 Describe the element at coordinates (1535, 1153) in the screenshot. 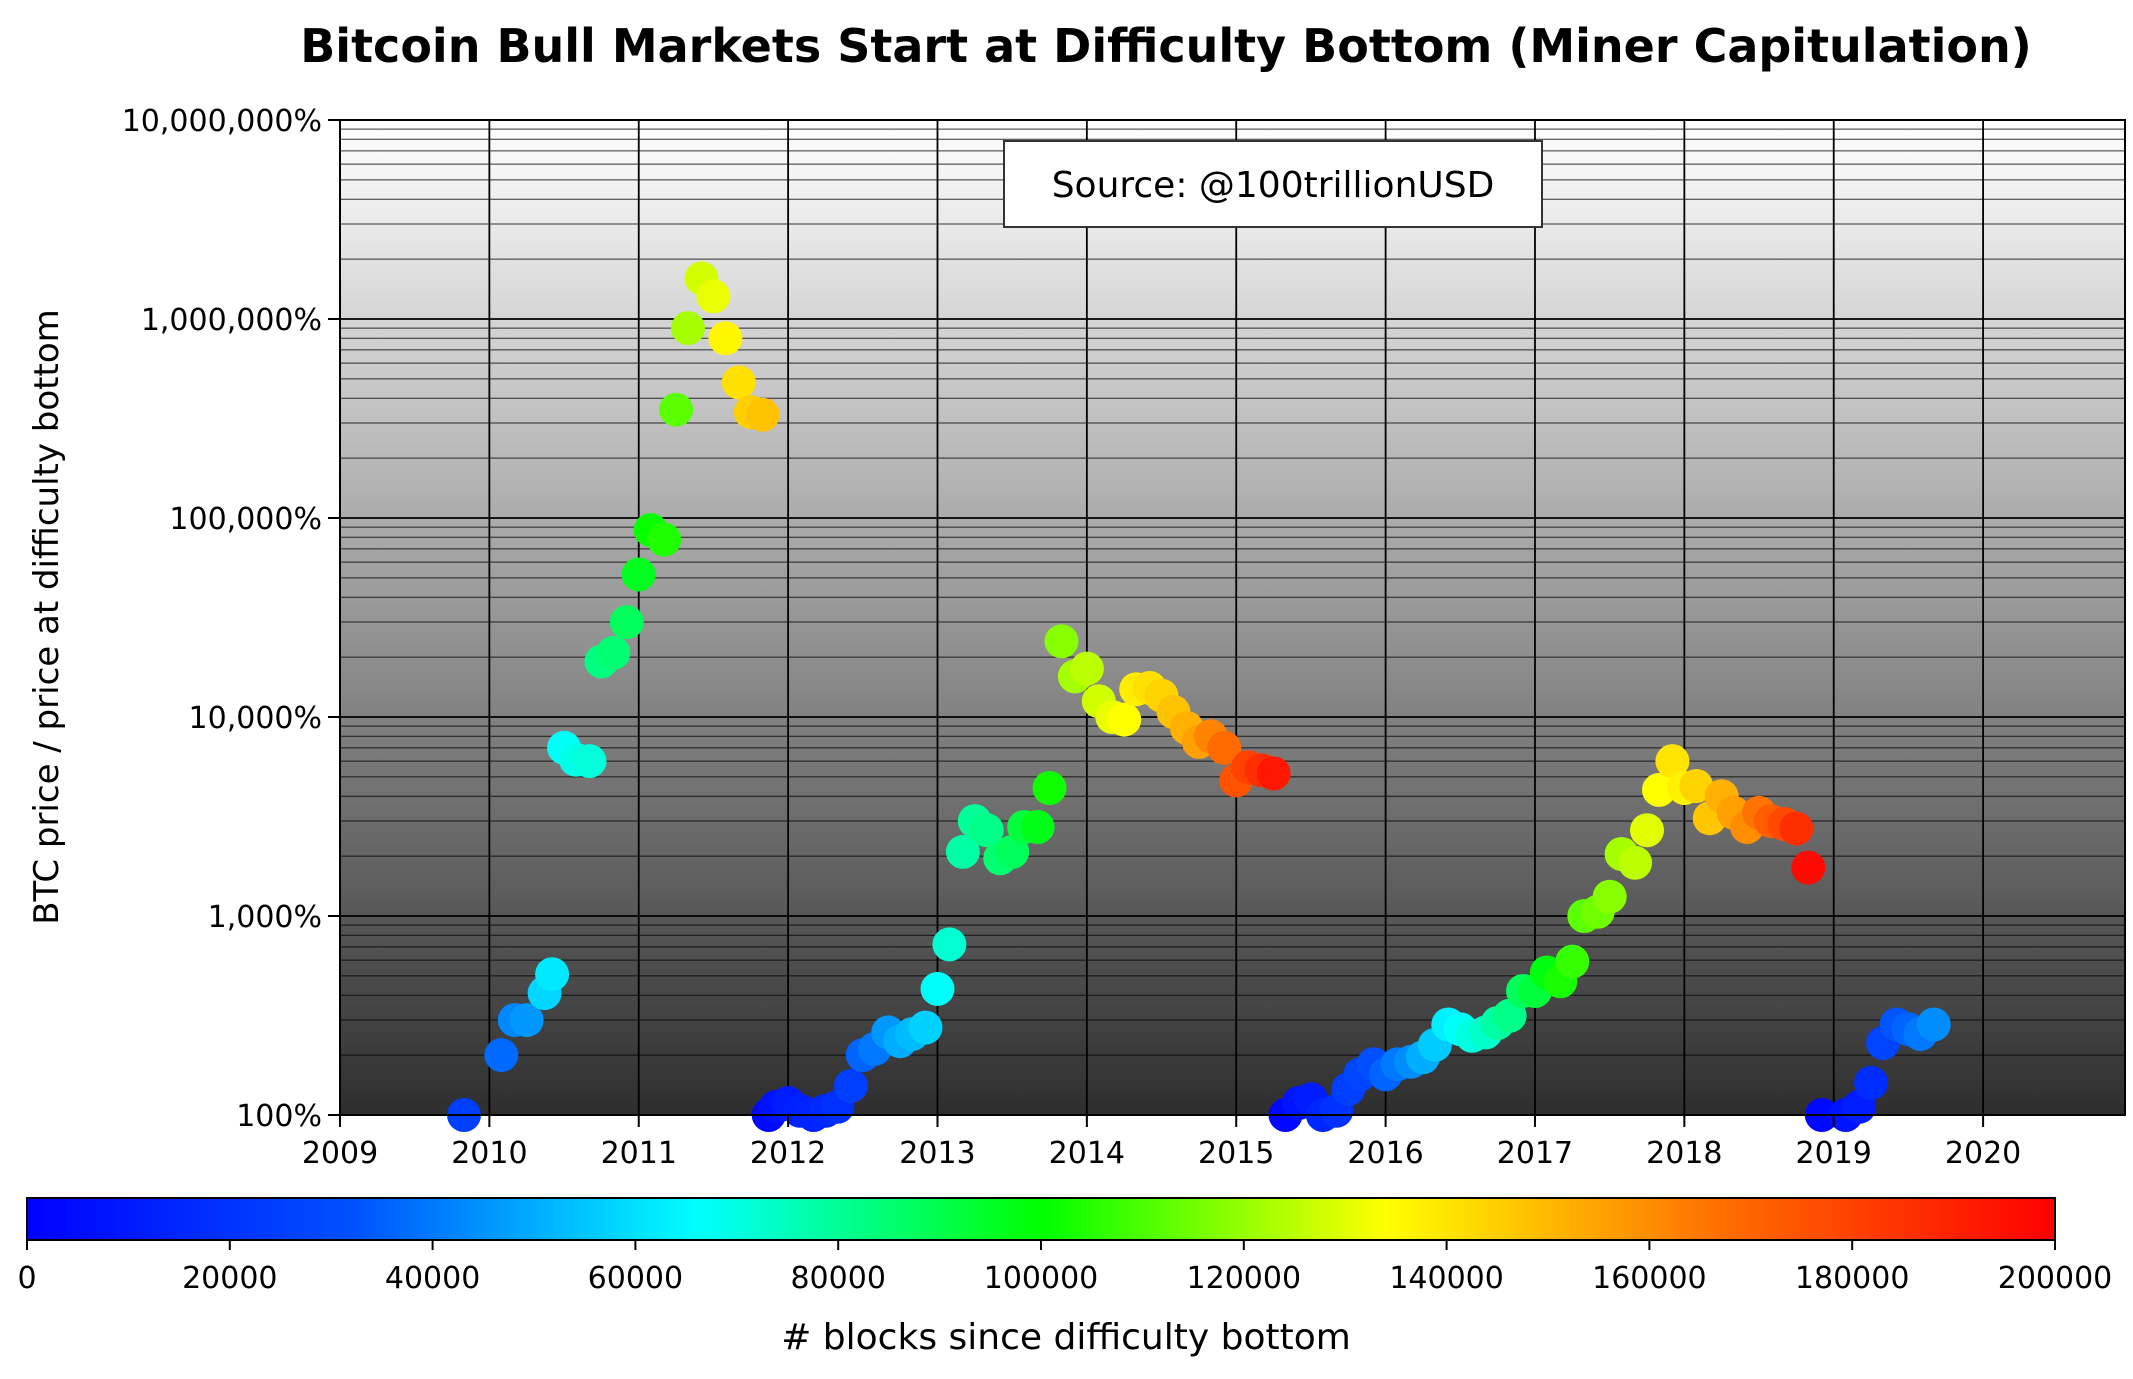

I see `x-tick-label: 2017` at that location.